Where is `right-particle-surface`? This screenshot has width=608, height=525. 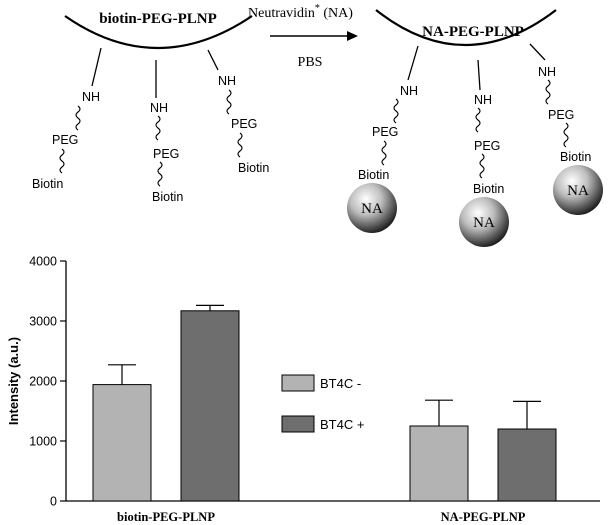 right-particle-surface is located at coordinates (466, 27).